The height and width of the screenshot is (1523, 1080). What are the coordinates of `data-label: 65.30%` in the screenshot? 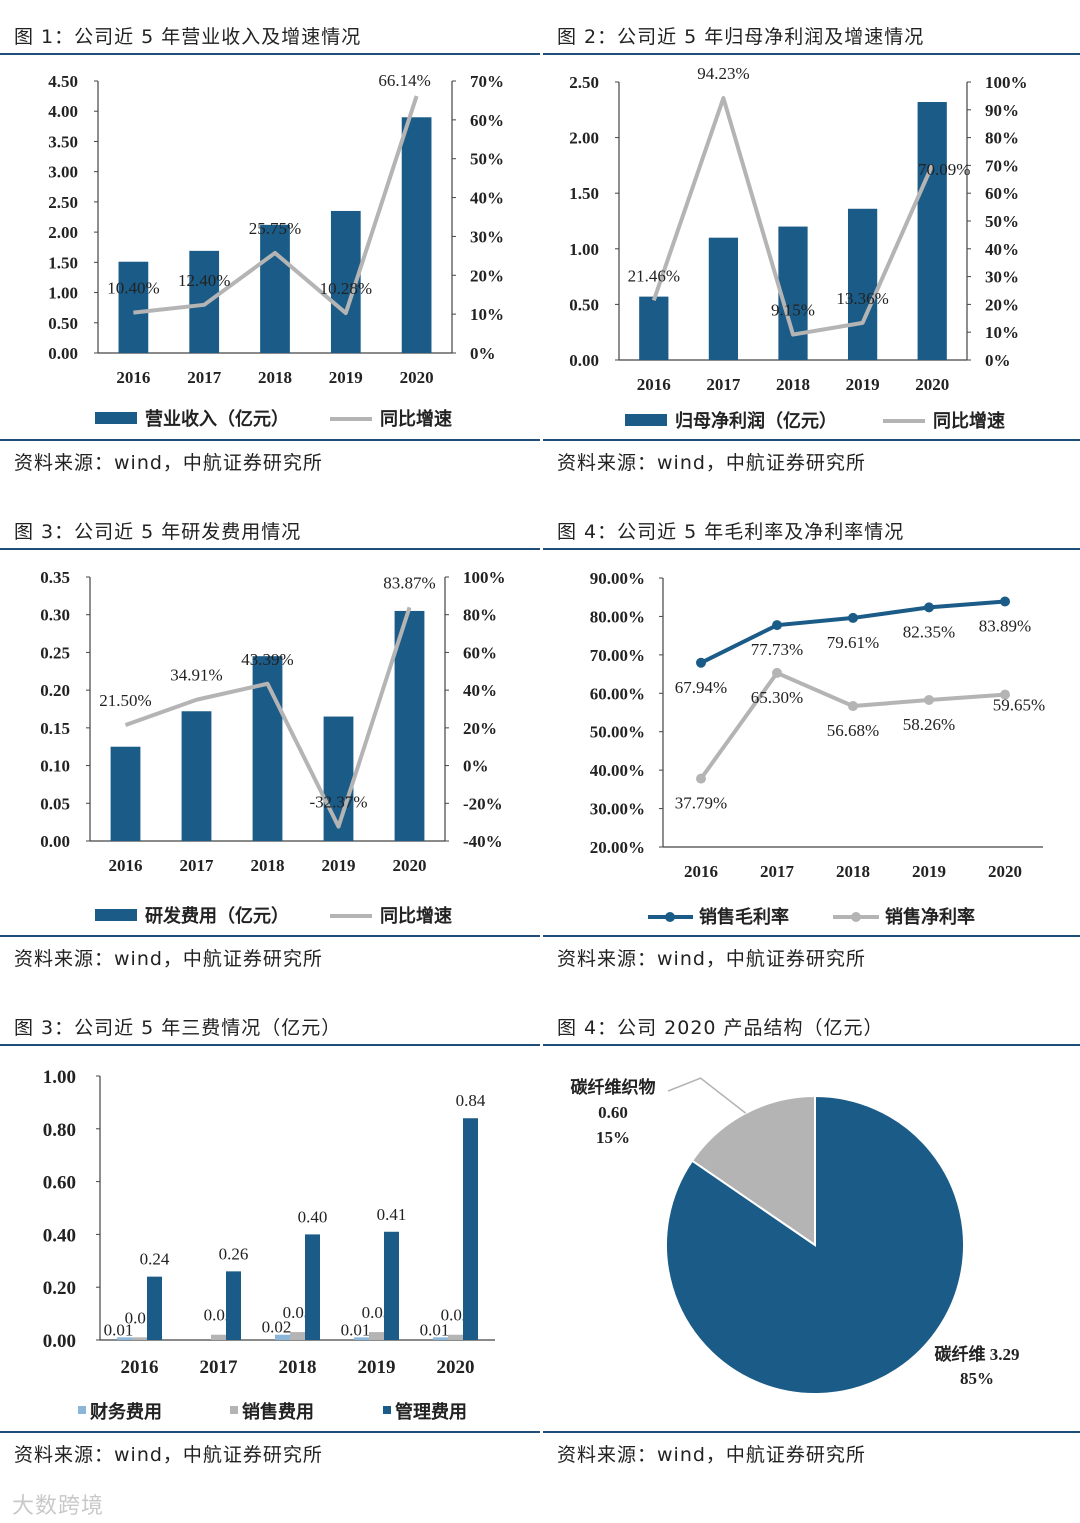 It's located at (777, 697).